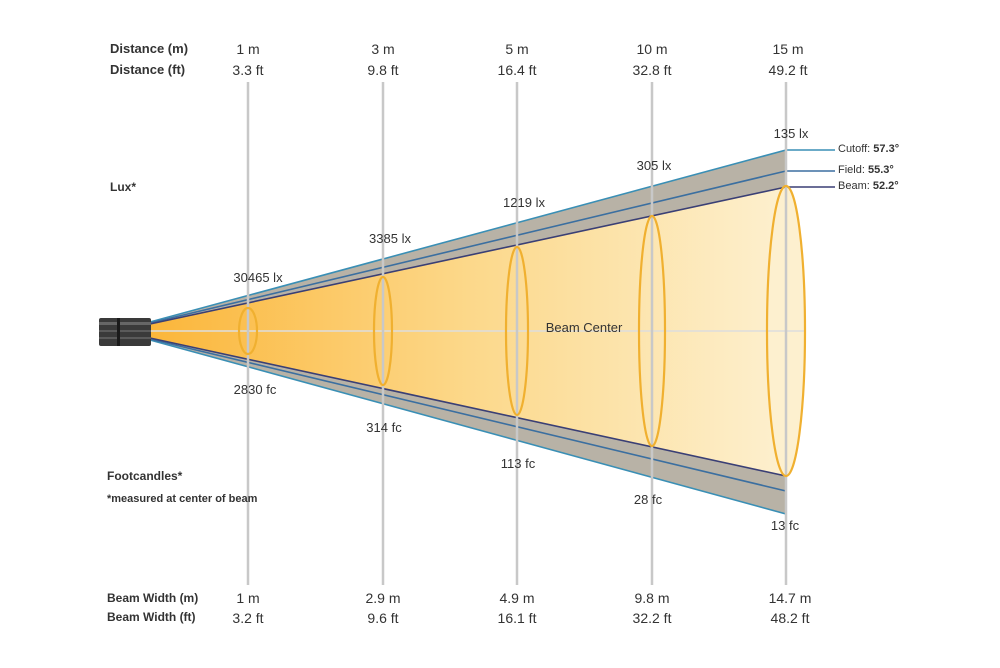  Describe the element at coordinates (868, 186) in the screenshot. I see `beam-angle: Beam: 52.2°` at that location.